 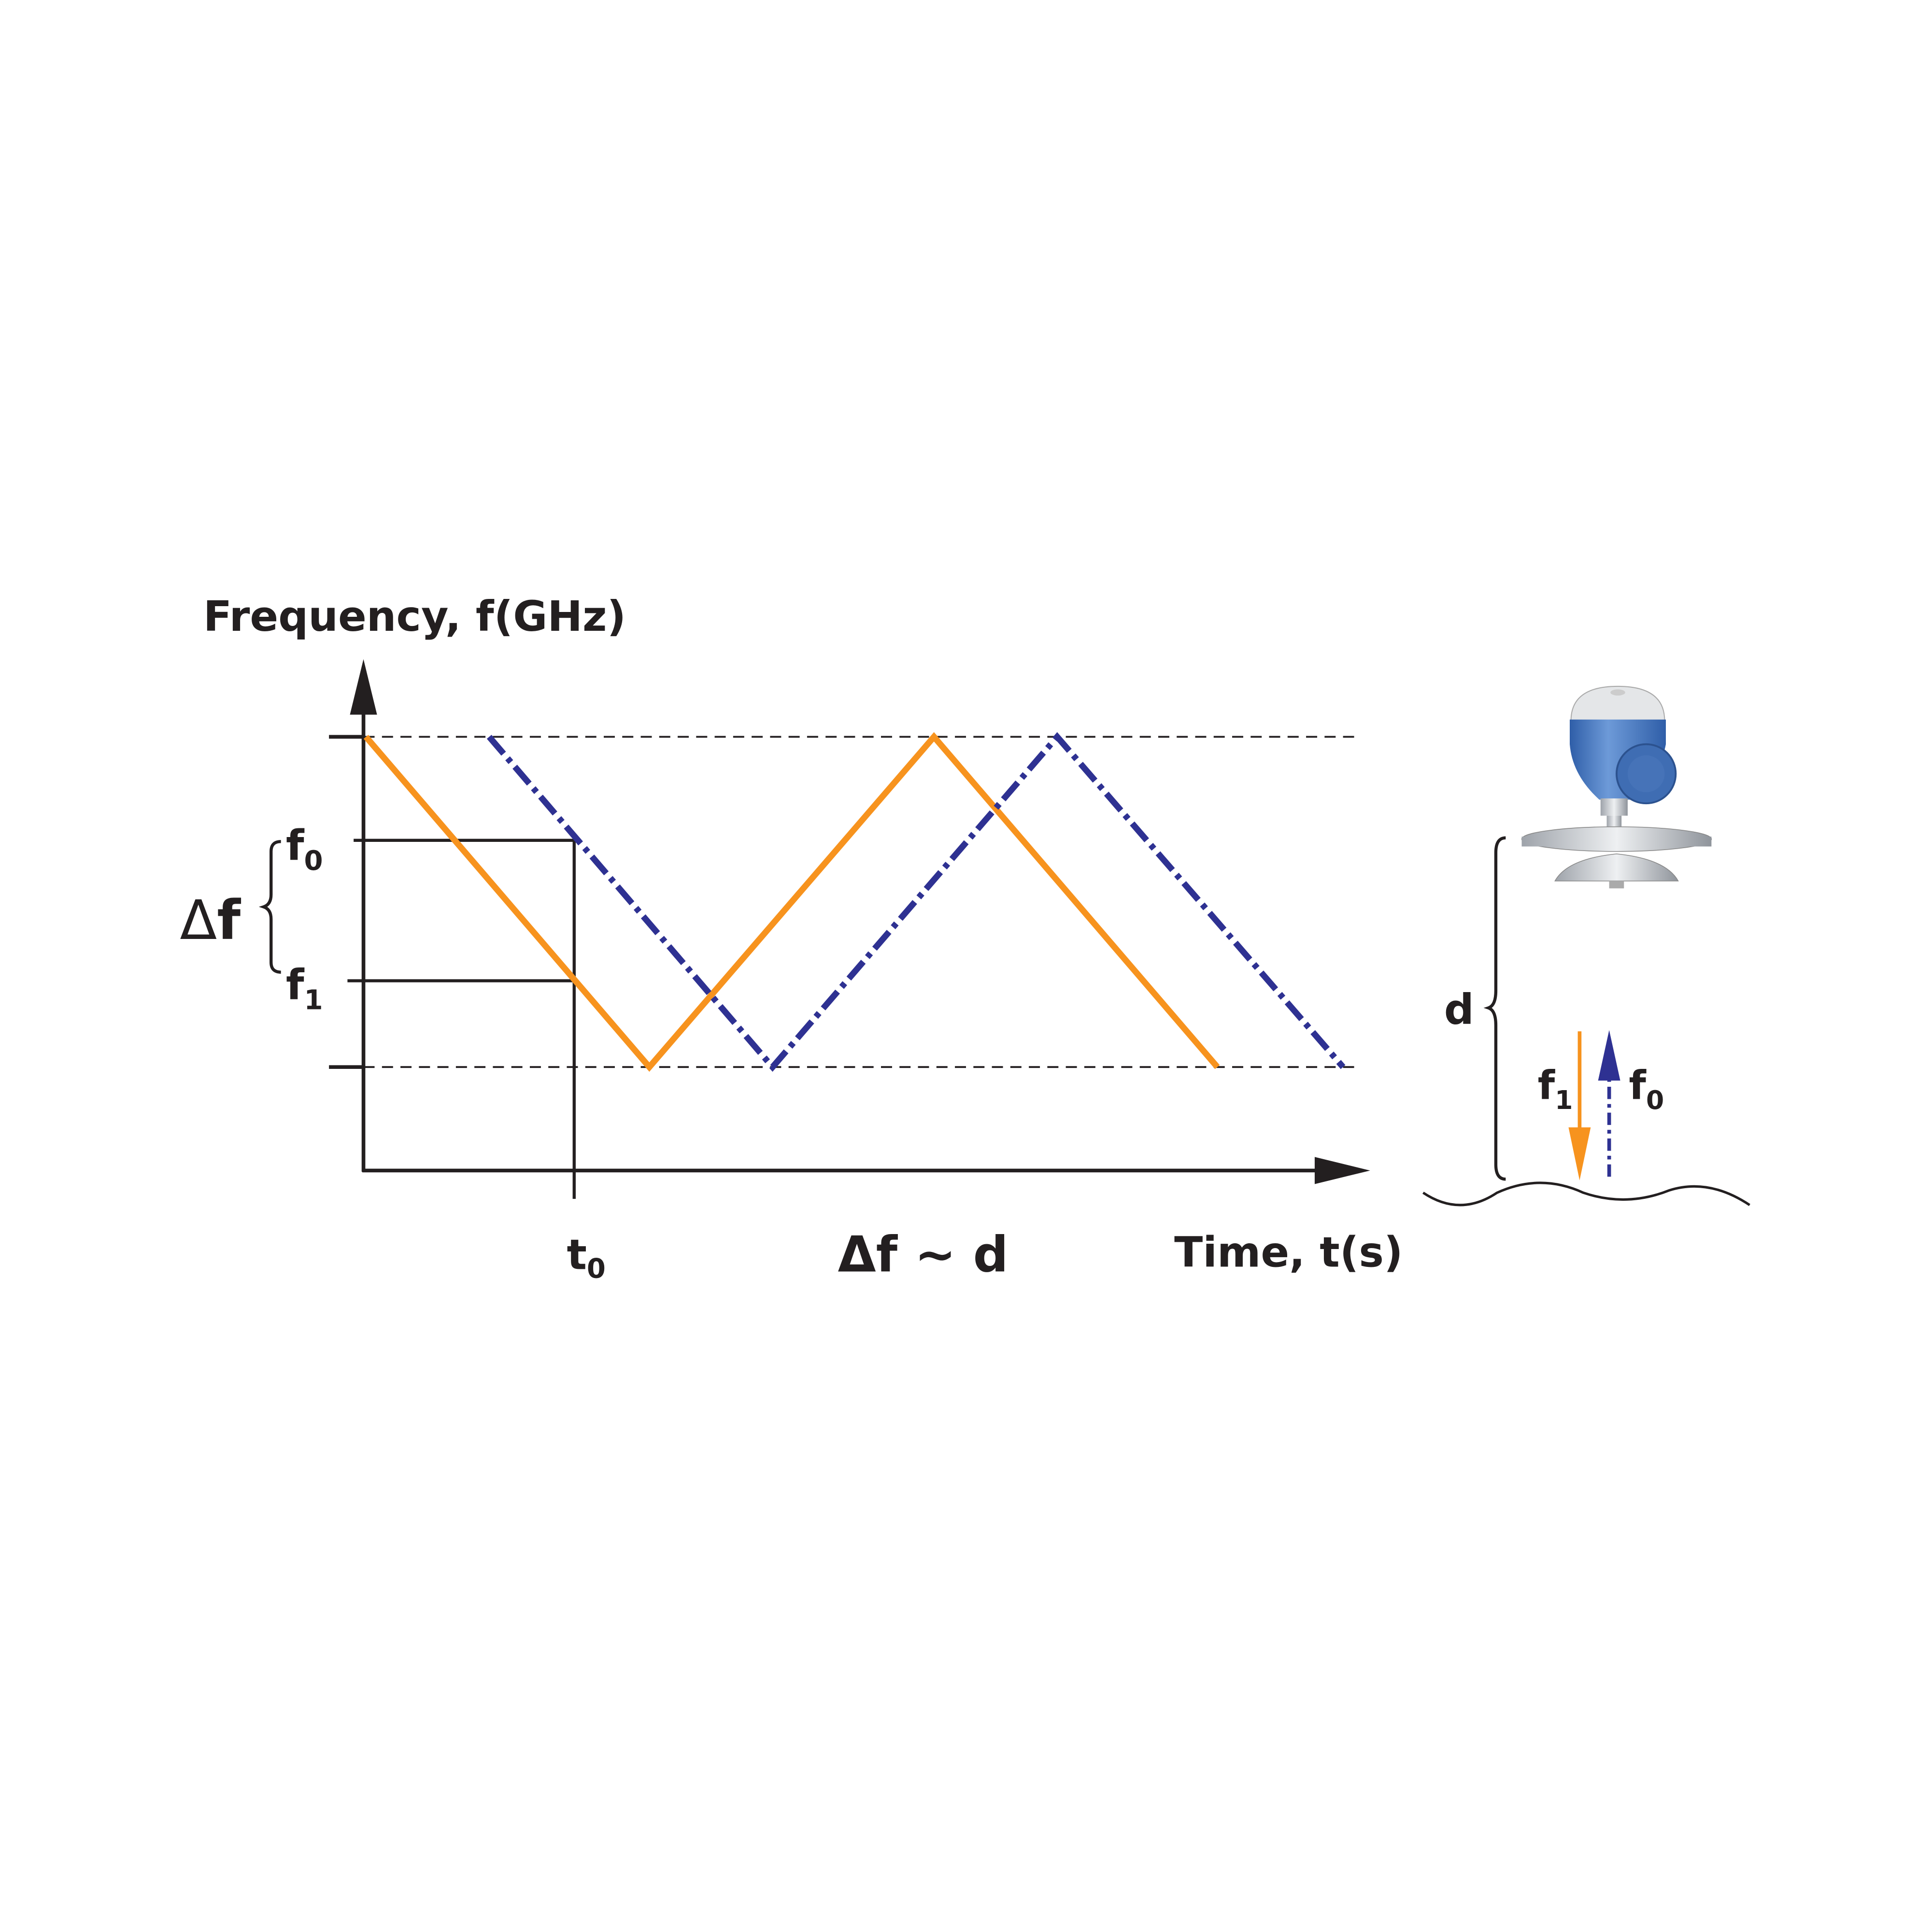 What do you see at coordinates (1555, 1089) in the screenshot?
I see `f1-wave-label: f1` at bounding box center [1555, 1089].